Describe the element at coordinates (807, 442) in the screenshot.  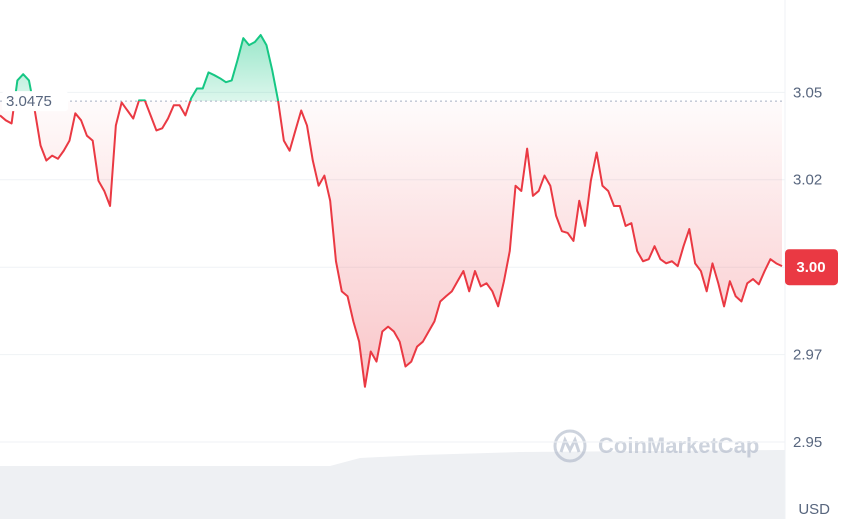
I see `y-tick-label: 2.95` at that location.